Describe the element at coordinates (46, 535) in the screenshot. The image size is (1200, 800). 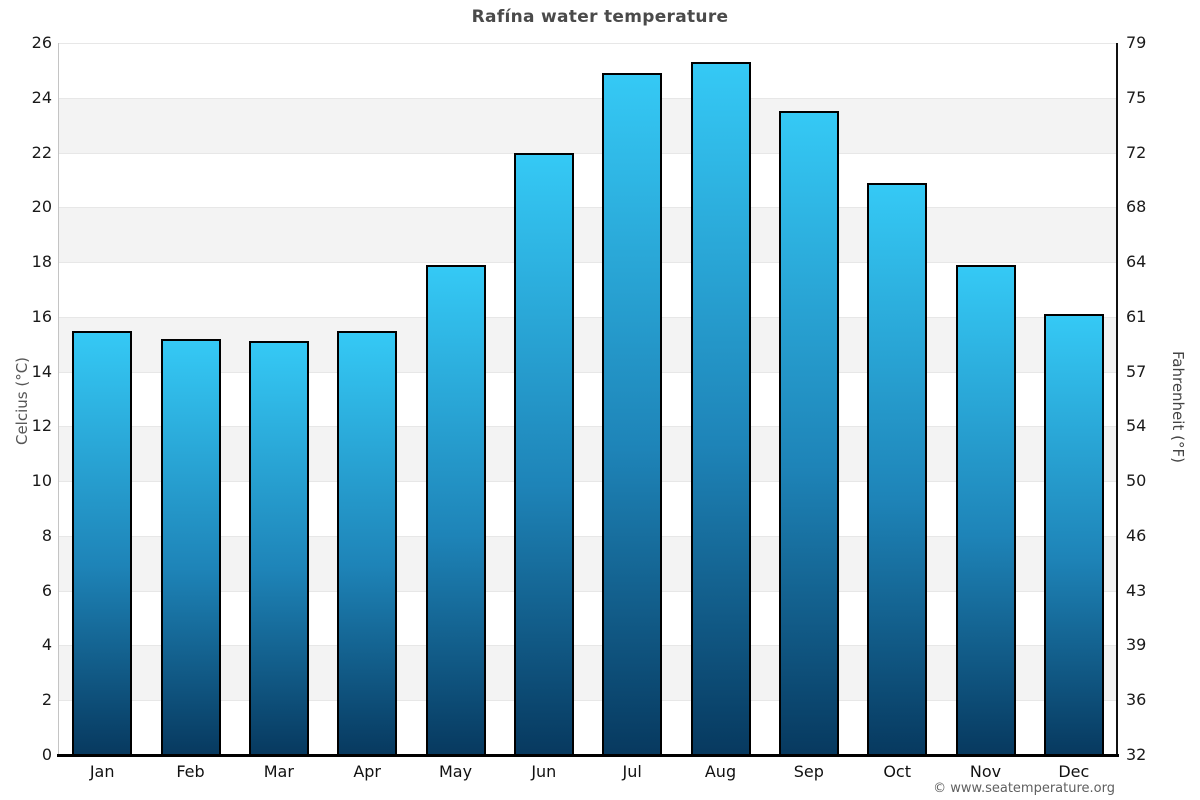
I see `celsius-tick-8: 8` at that location.